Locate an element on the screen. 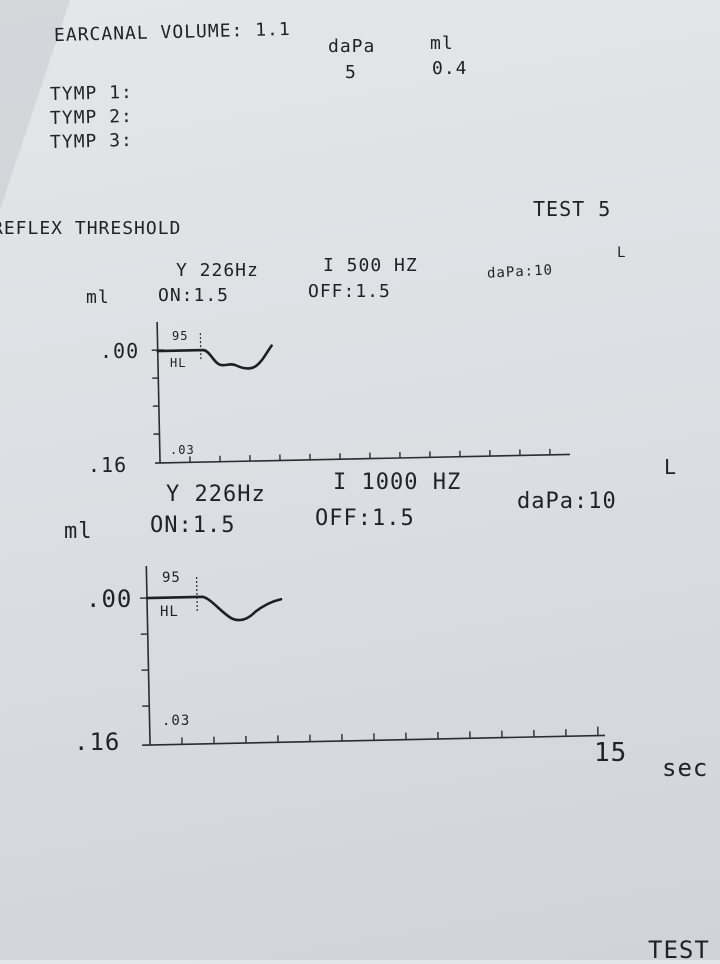  graph2-y-axis is located at coordinates (148, 655).